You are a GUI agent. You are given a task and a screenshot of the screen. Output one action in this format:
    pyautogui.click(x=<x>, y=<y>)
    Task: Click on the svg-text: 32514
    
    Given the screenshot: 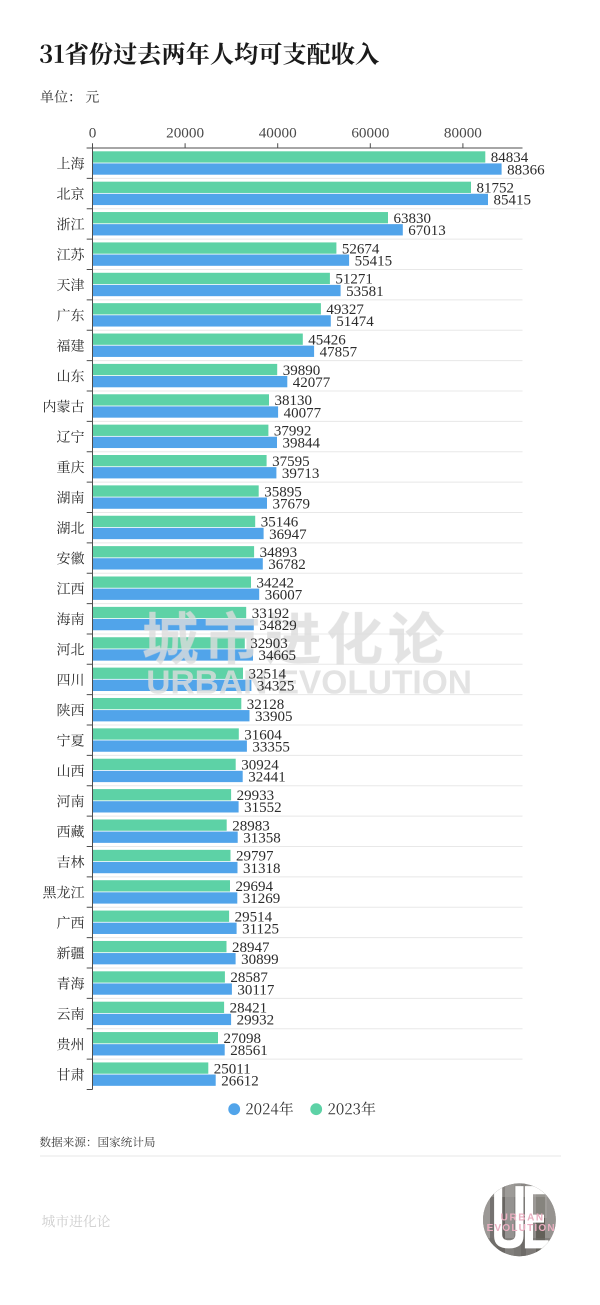 What is the action you would take?
    pyautogui.click(x=268, y=675)
    